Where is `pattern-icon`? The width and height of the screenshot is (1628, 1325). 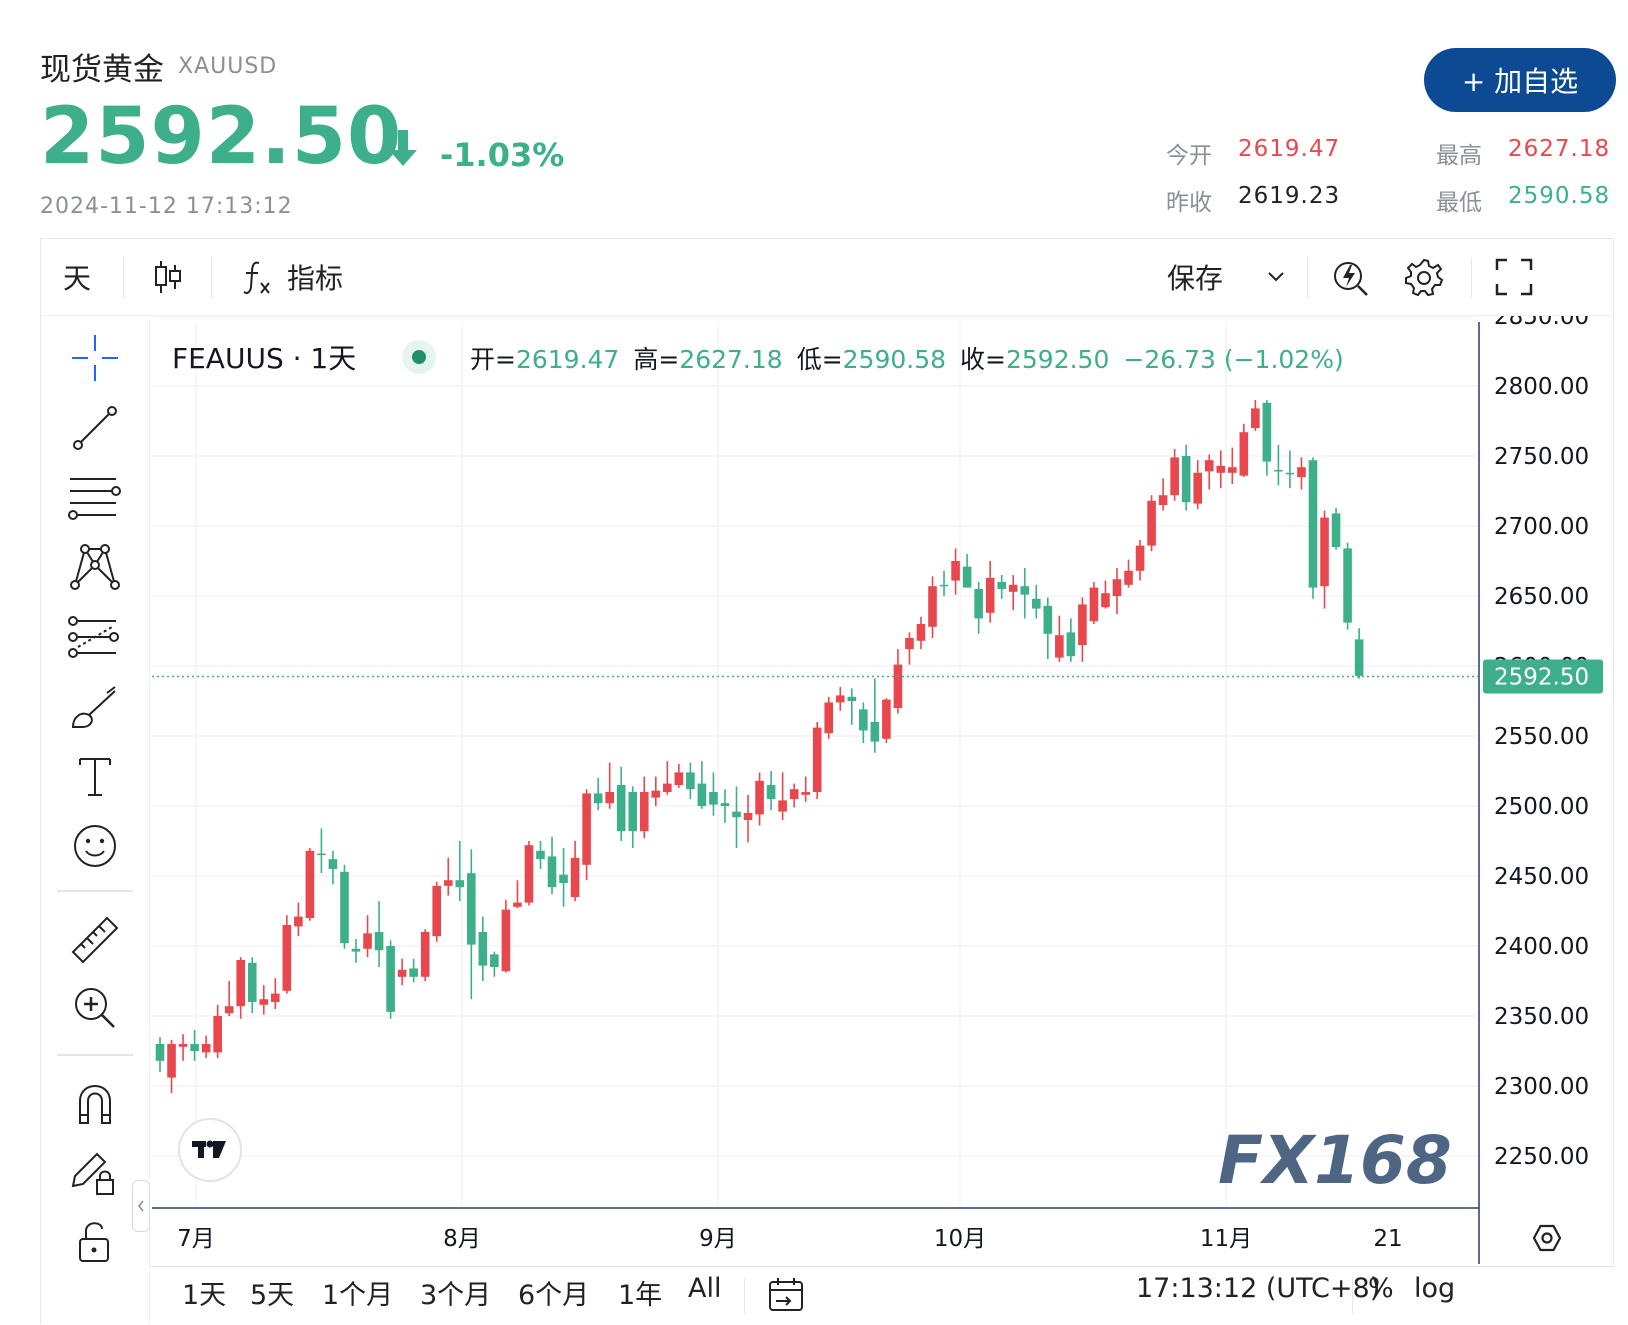 pattern-icon is located at coordinates (95, 567).